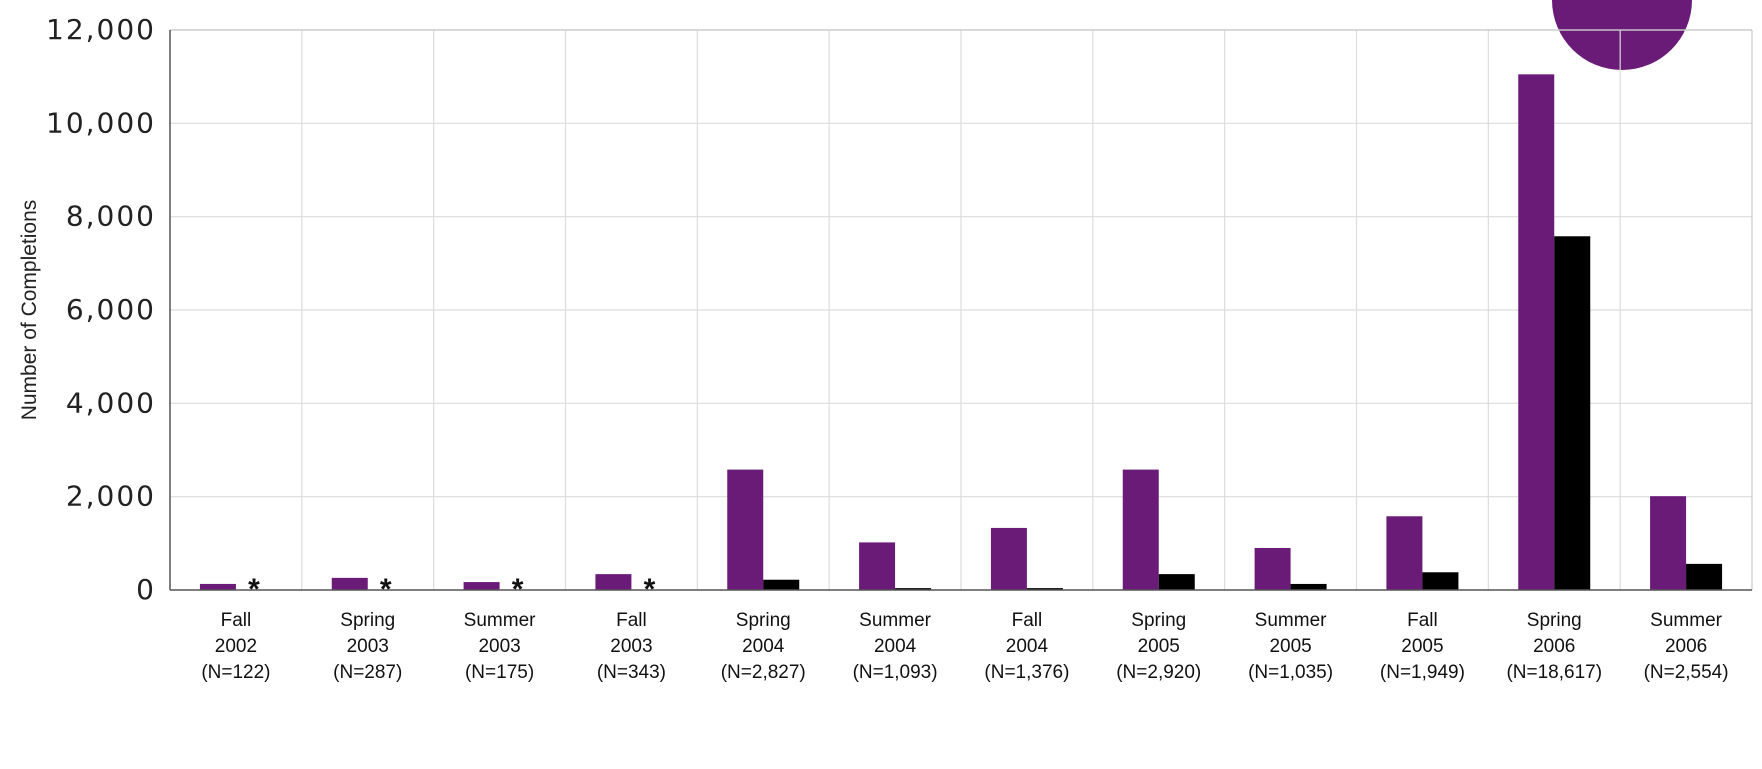 Image resolution: width=1762 pixels, height=769 pixels. Describe the element at coordinates (631, 672) in the screenshot. I see `x-tick-label: (N=343)` at that location.